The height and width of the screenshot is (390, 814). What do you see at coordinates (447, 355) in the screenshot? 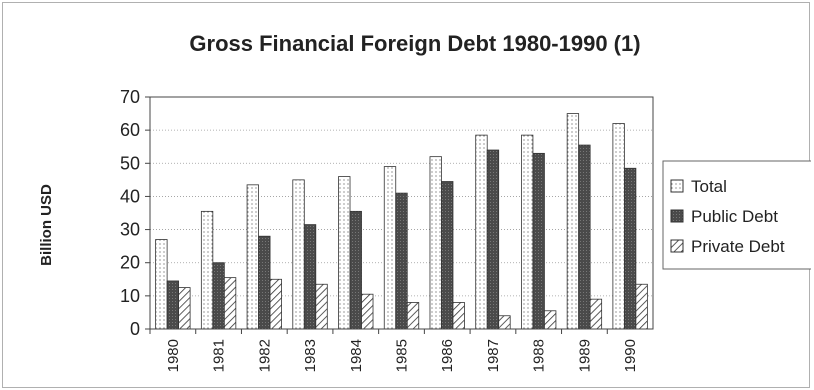
I see `x-tick-label: 1986` at bounding box center [447, 355].